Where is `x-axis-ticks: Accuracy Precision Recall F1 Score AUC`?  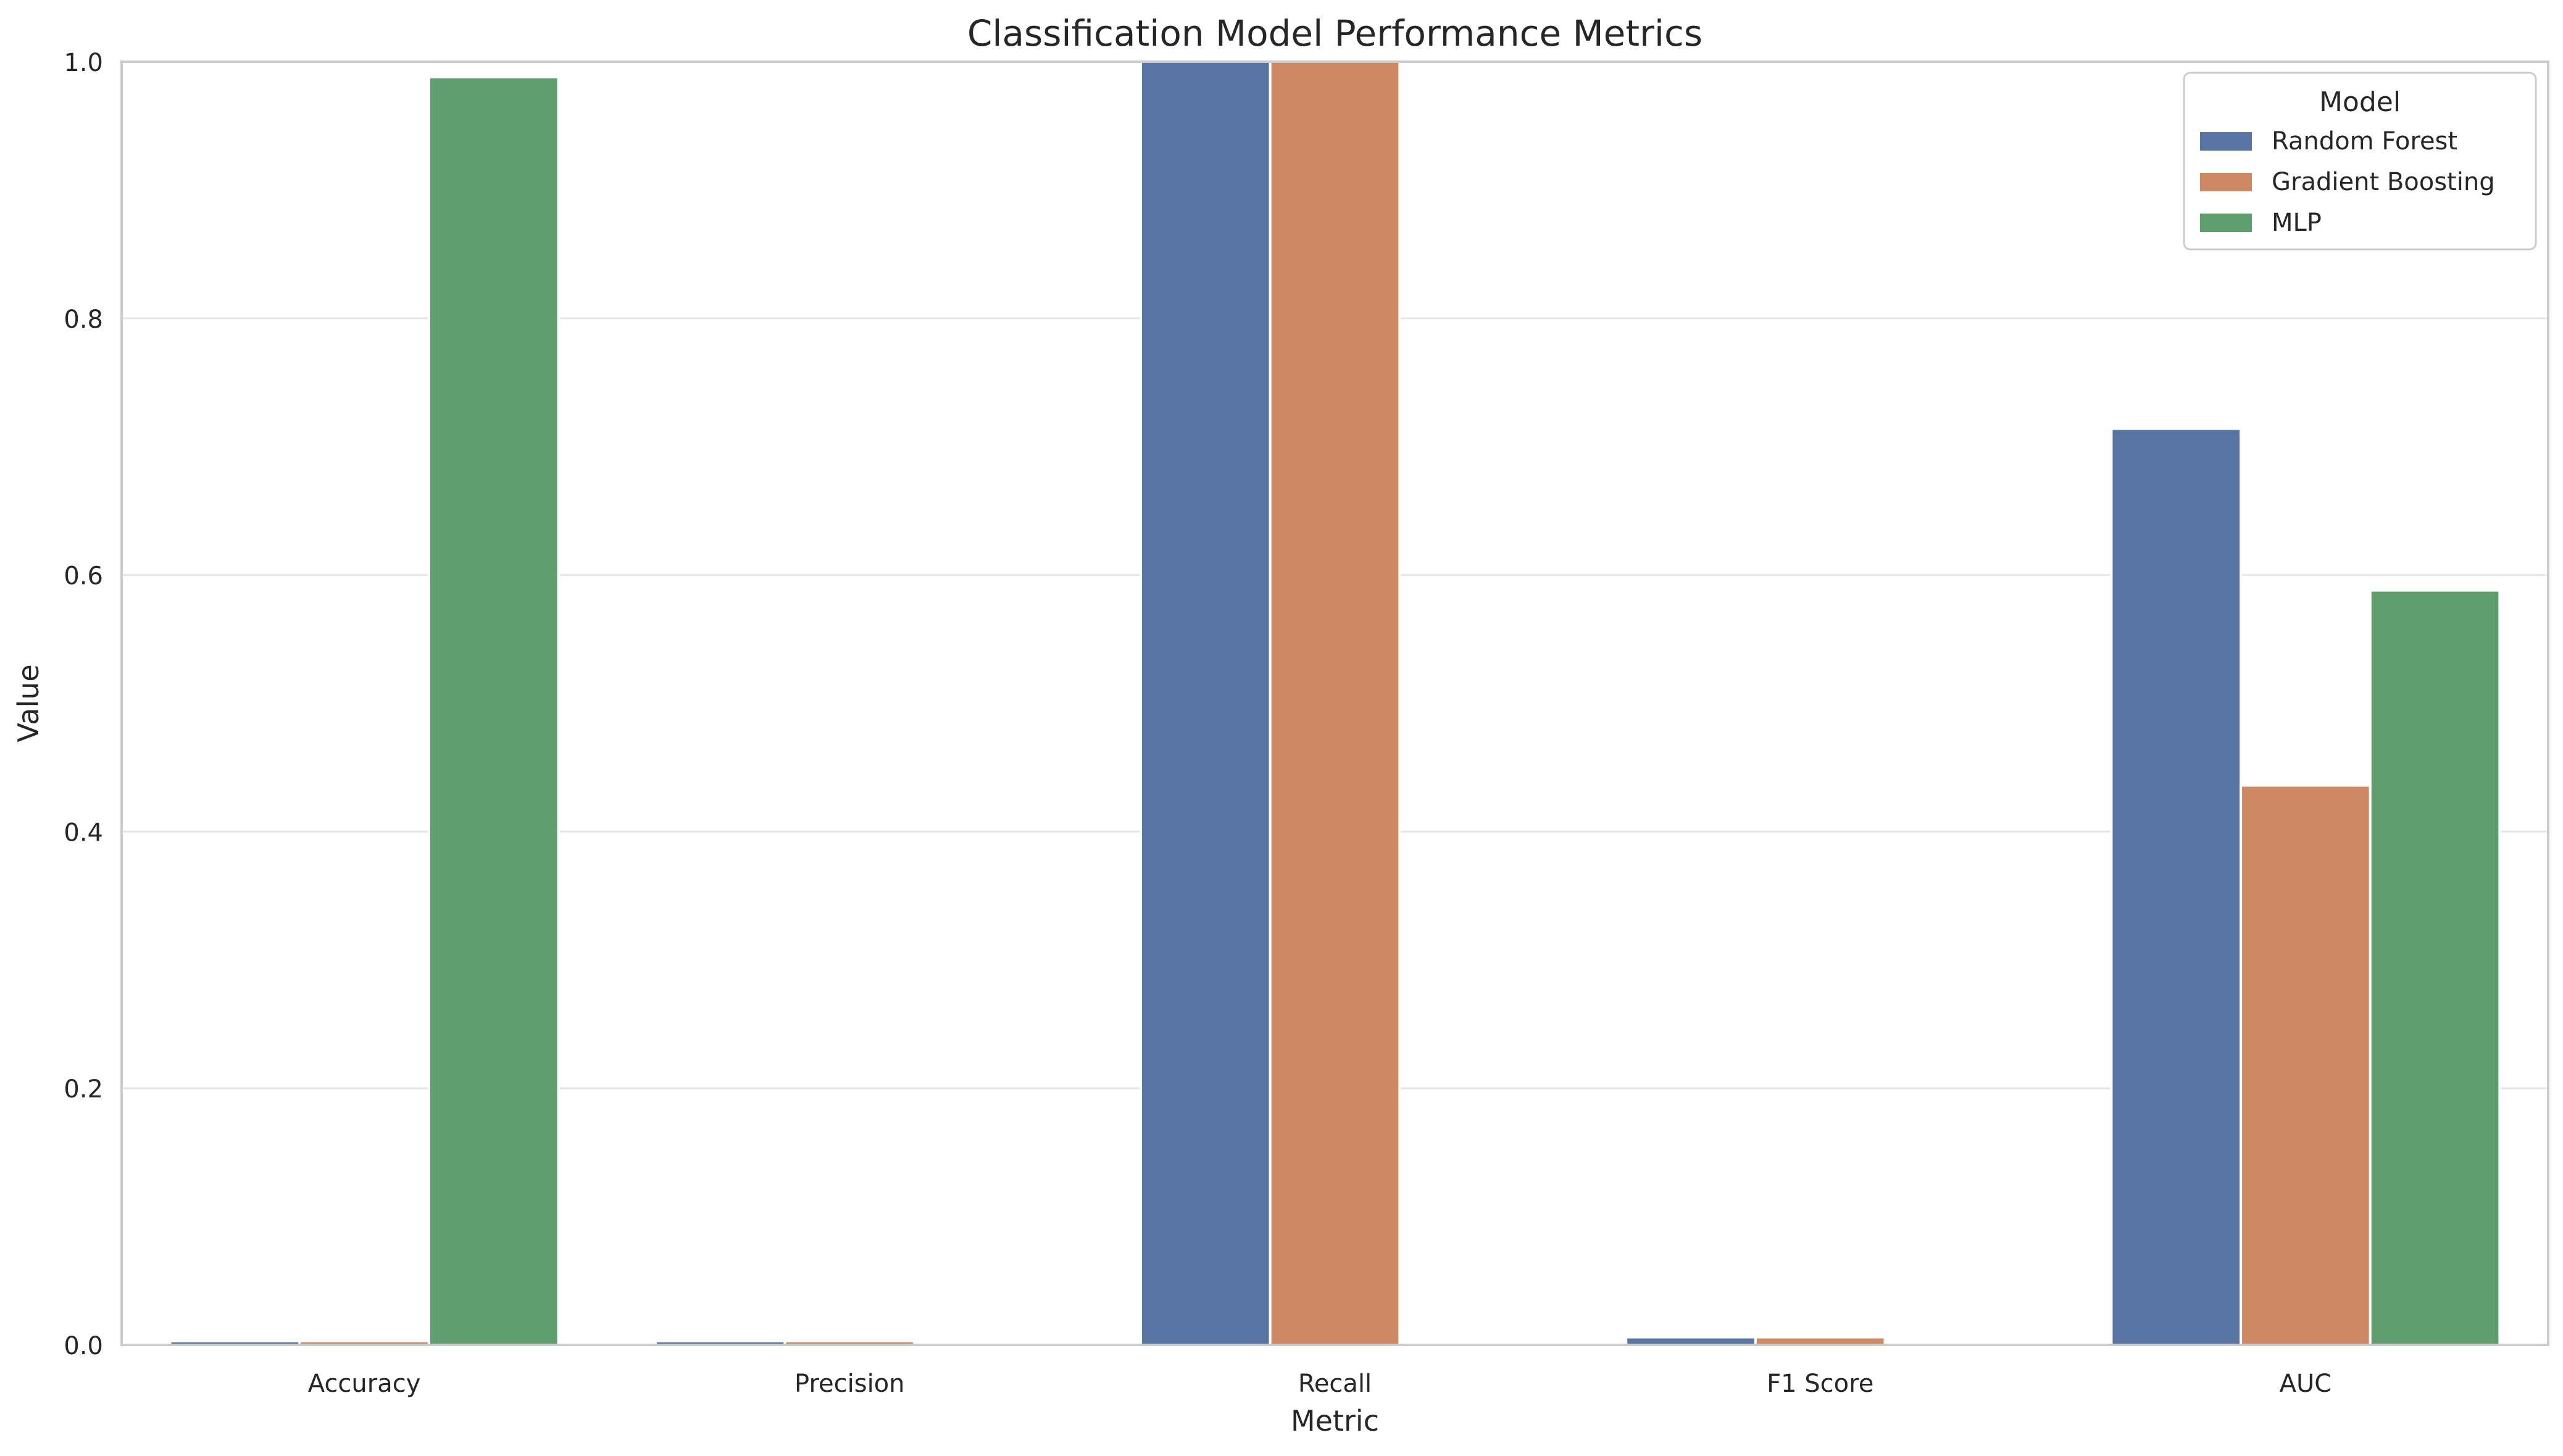 x-axis-ticks: Accuracy Precision Recall F1 Score AUC is located at coordinates (1320, 1384).